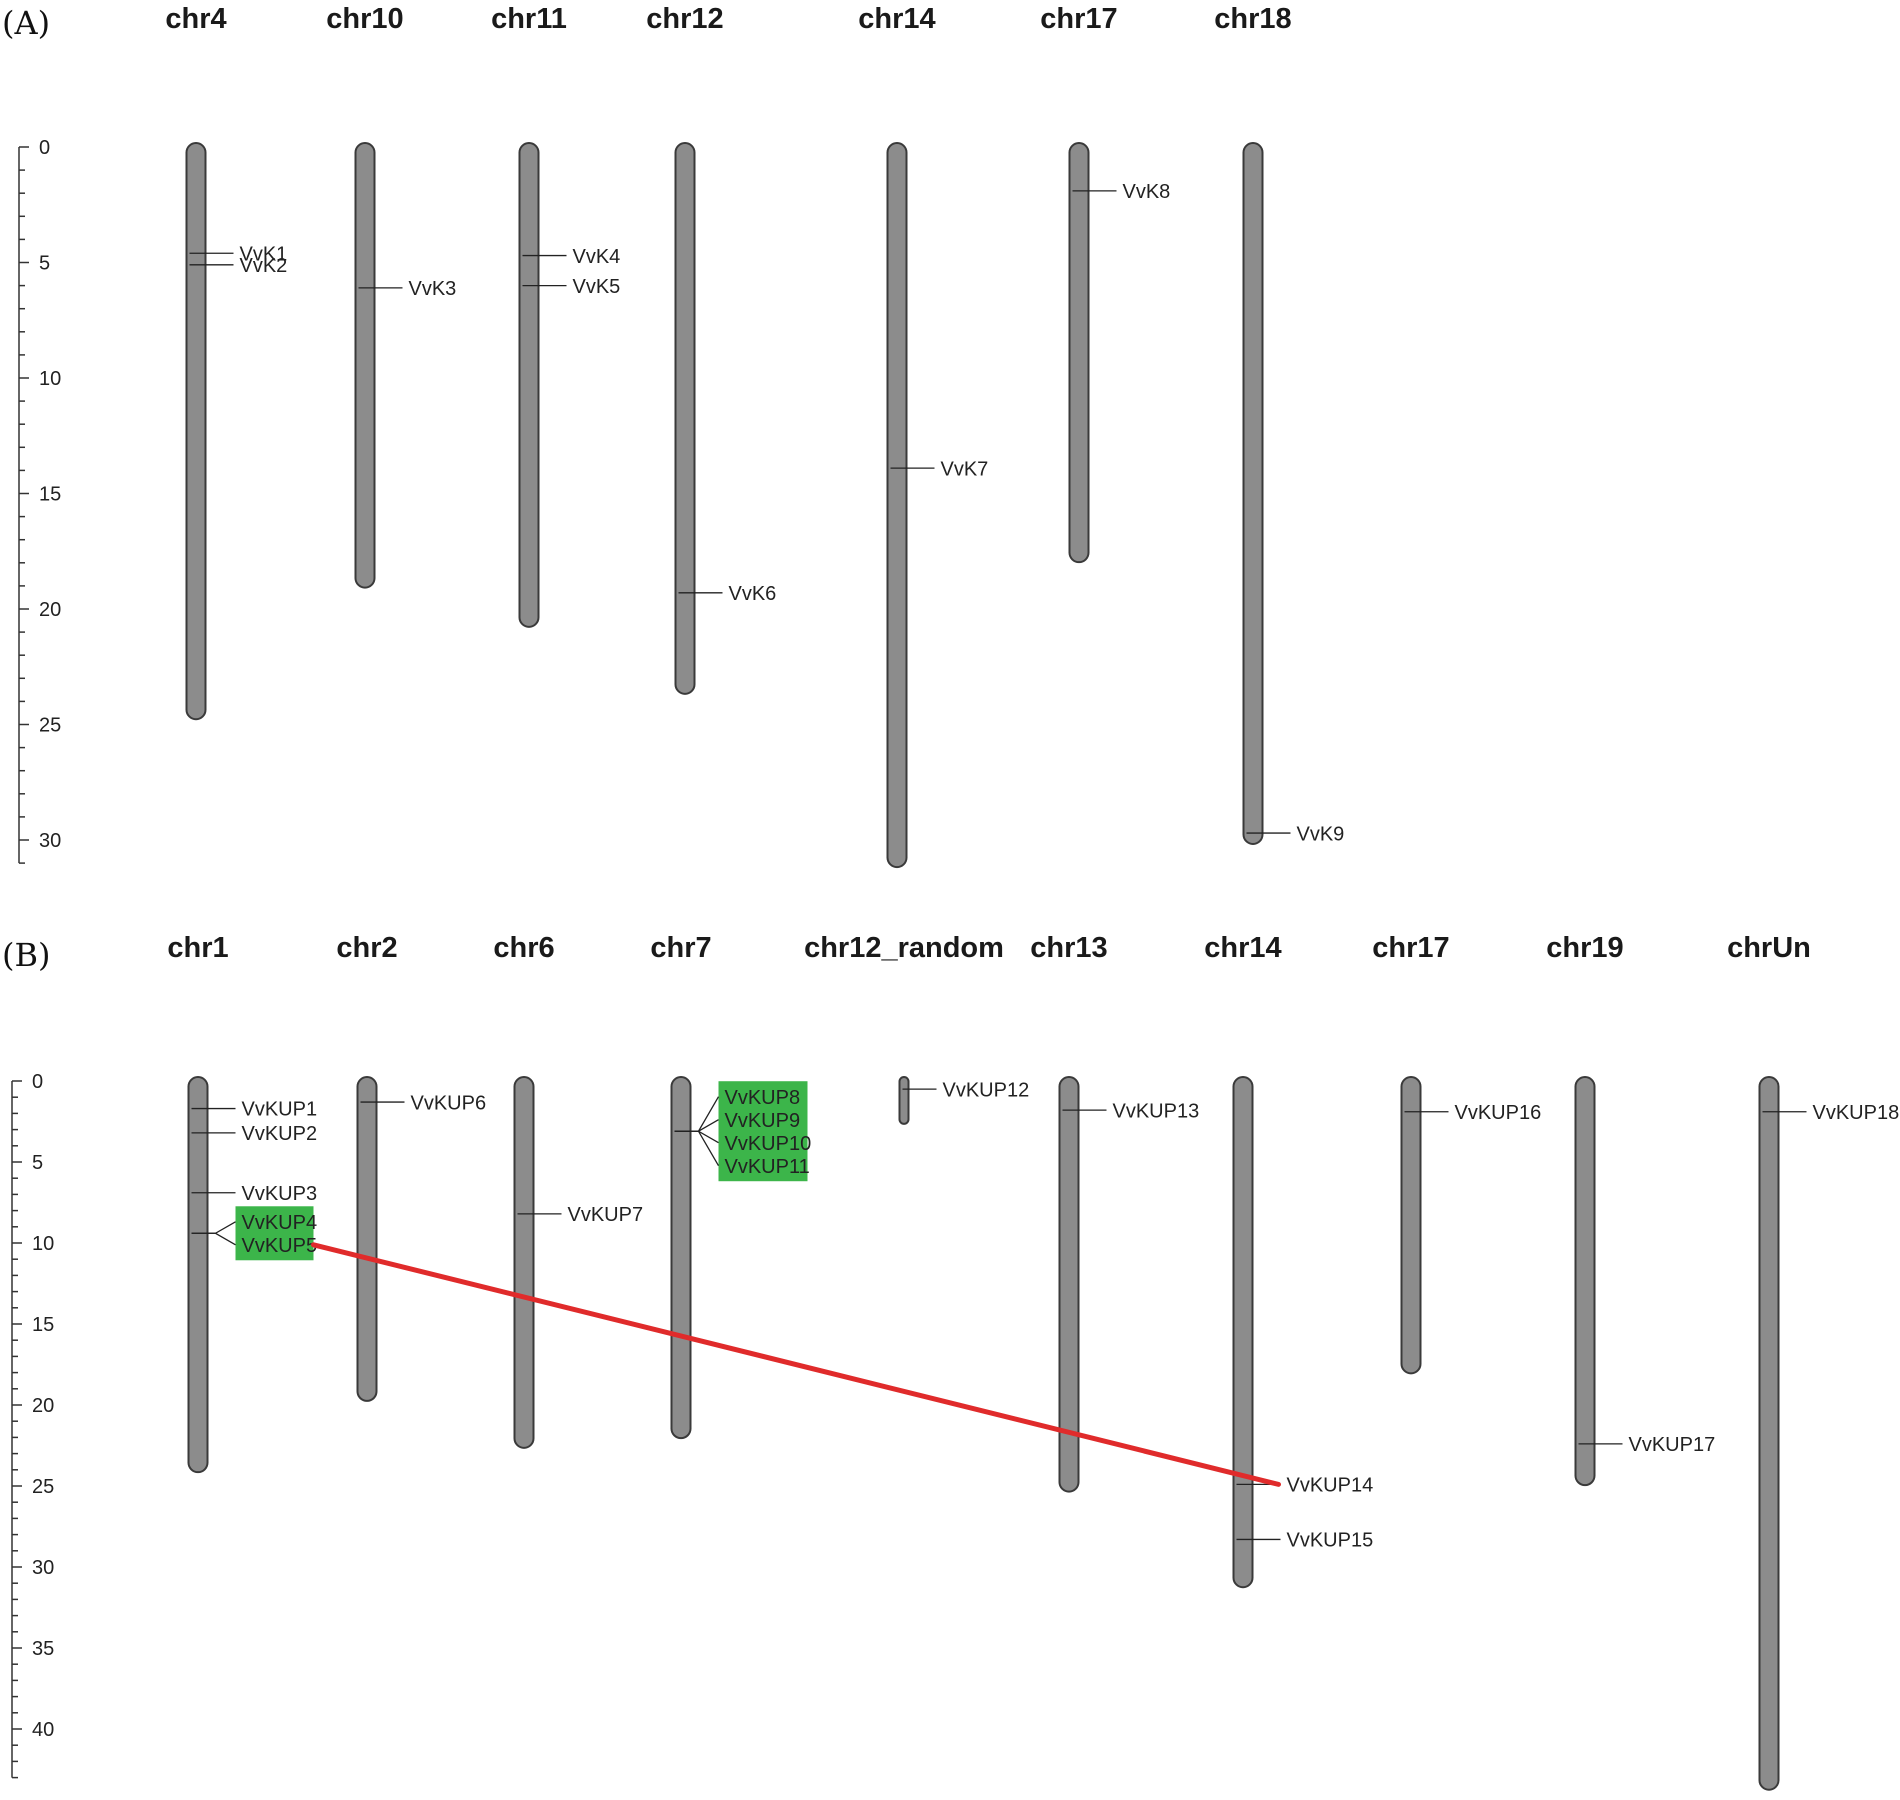 The image size is (1900, 1800). I want to click on scale-axis: 0 5 10 15 20 25 30 35 40, so click(32, 1425).